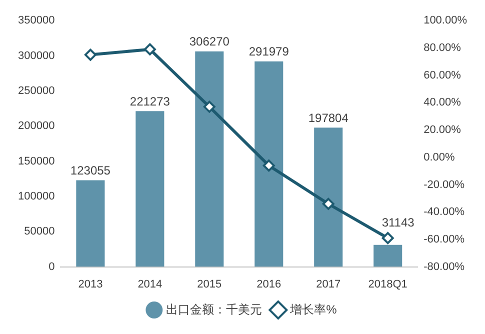  I want to click on y2-tick-label: 20.00%, so click(443, 130).